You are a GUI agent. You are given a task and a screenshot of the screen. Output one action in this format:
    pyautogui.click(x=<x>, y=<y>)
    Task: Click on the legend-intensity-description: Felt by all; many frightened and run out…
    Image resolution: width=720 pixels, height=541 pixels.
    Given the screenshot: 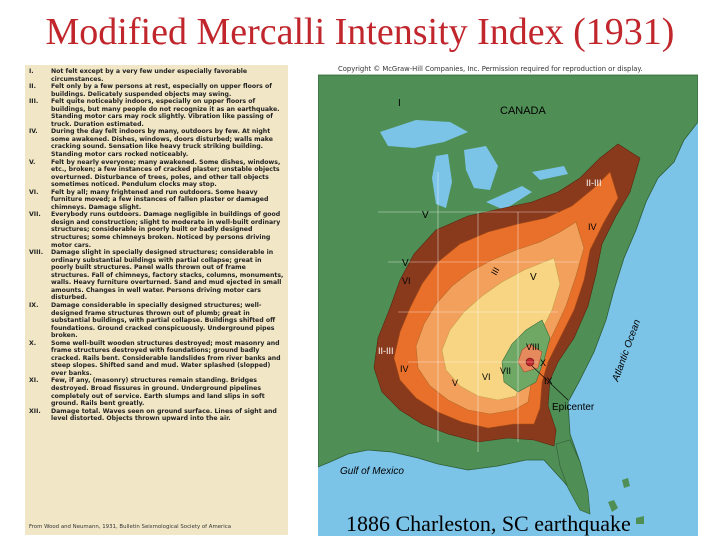 What is the action you would take?
    pyautogui.click(x=160, y=199)
    